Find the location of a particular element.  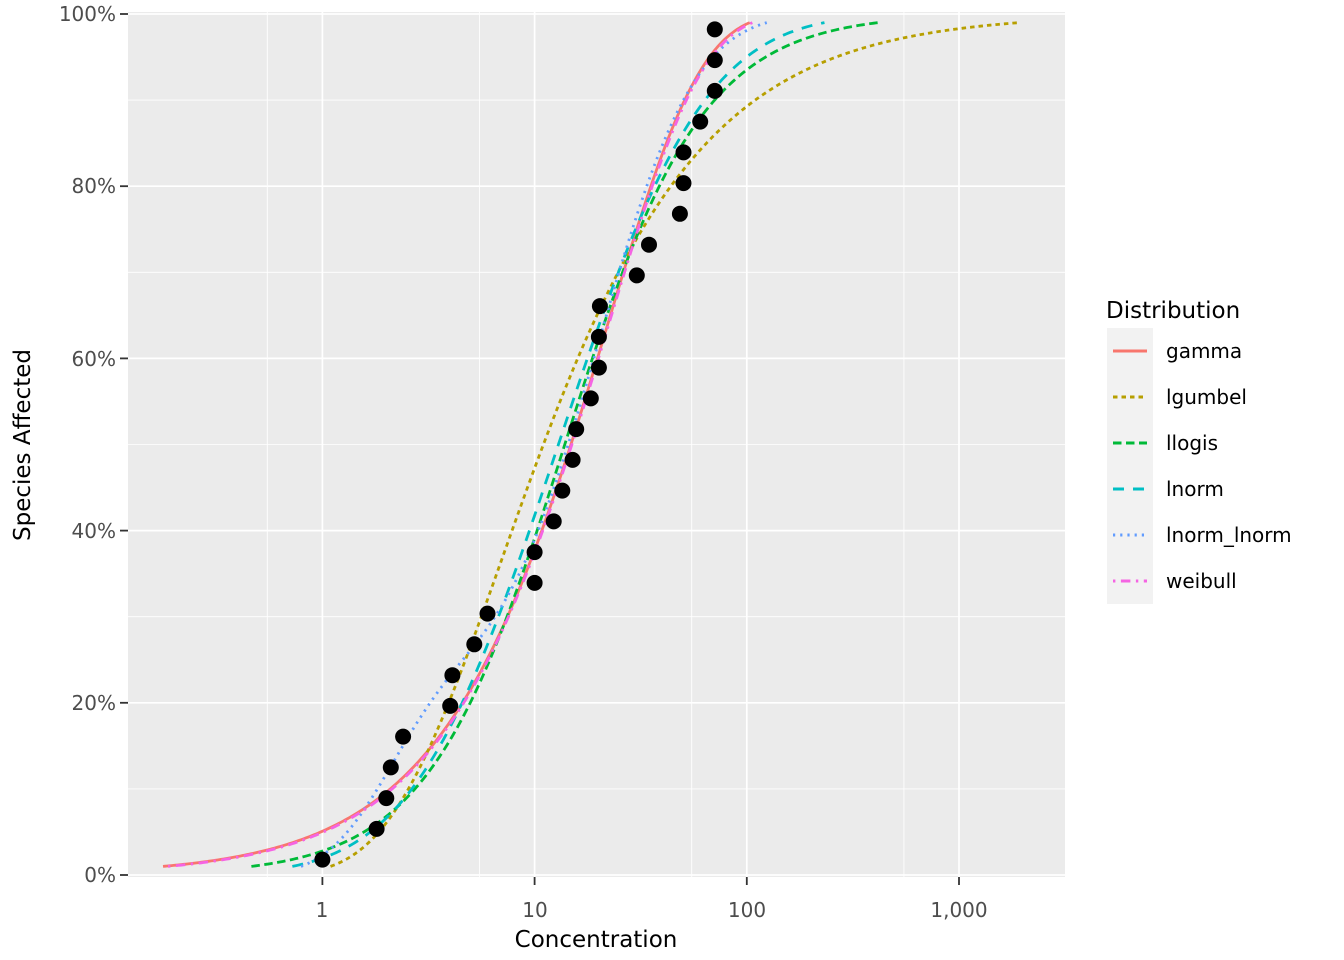

x-axis-title: Concentration is located at coordinates (596, 940).